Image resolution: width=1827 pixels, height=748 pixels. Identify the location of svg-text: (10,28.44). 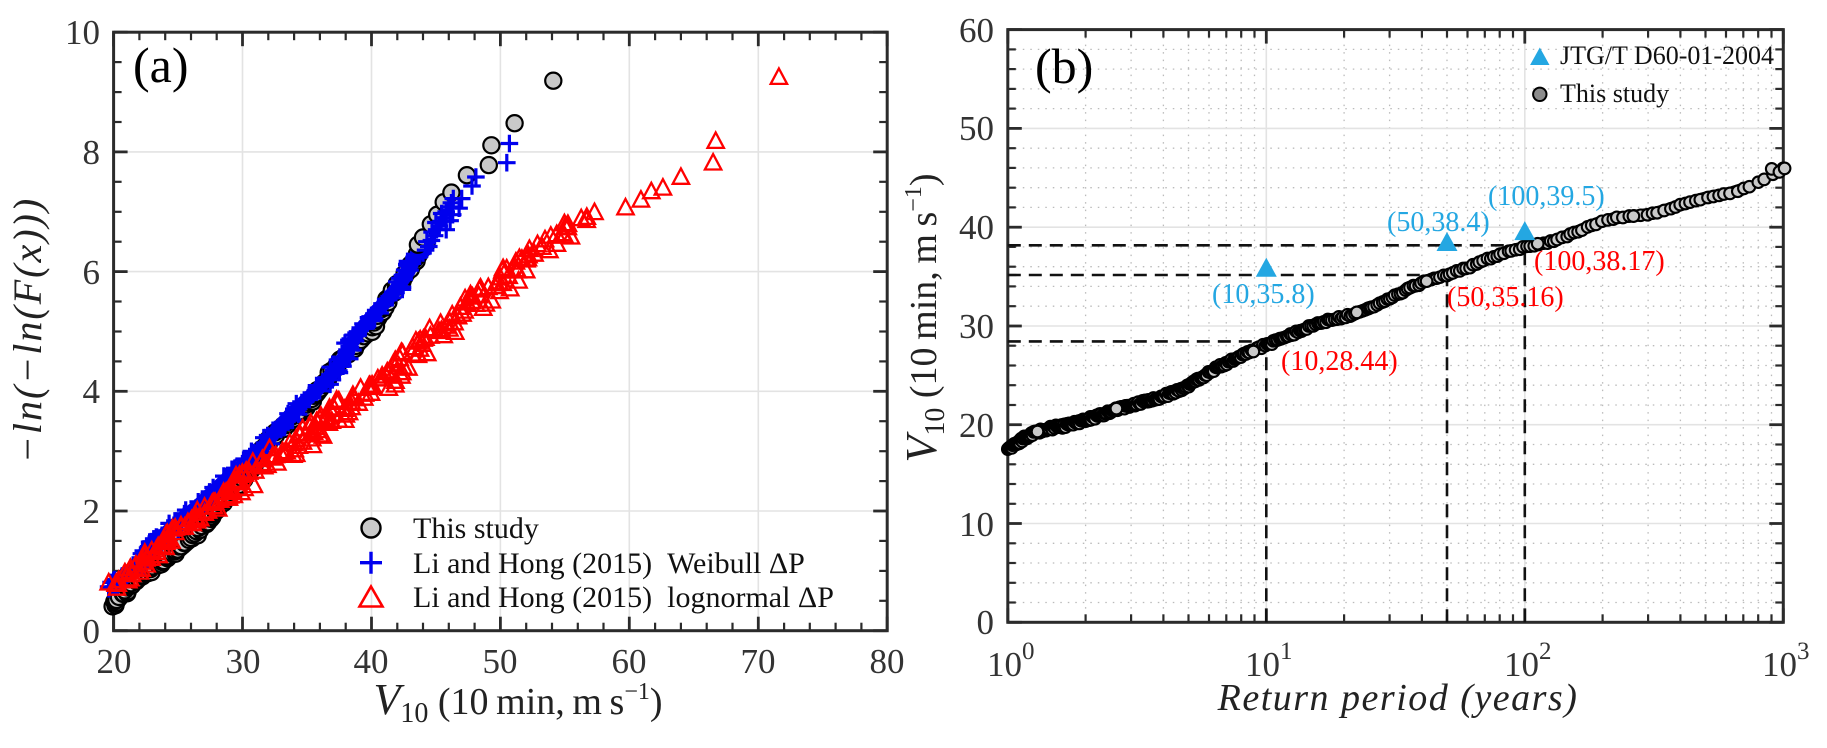
(1339, 361).